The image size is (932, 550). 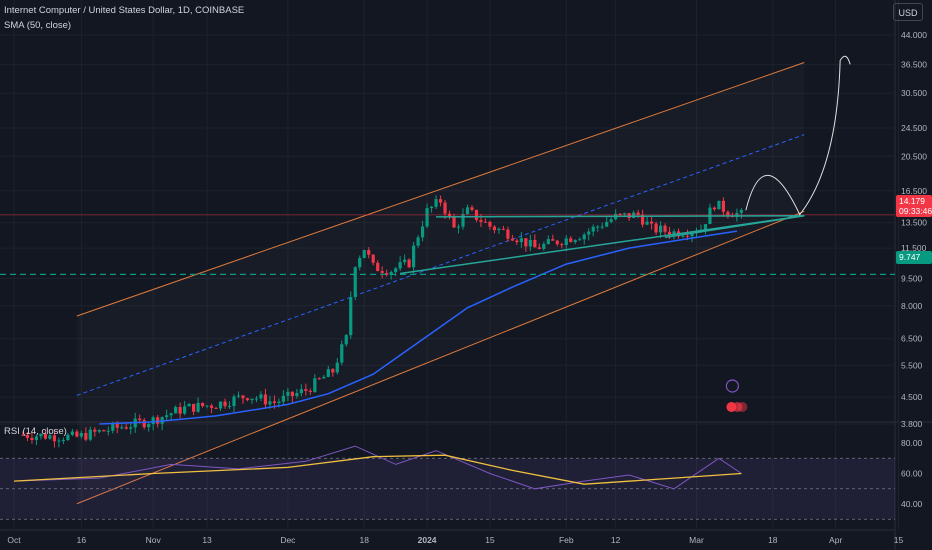 I want to click on time-tick-label: 16, so click(x=82, y=540).